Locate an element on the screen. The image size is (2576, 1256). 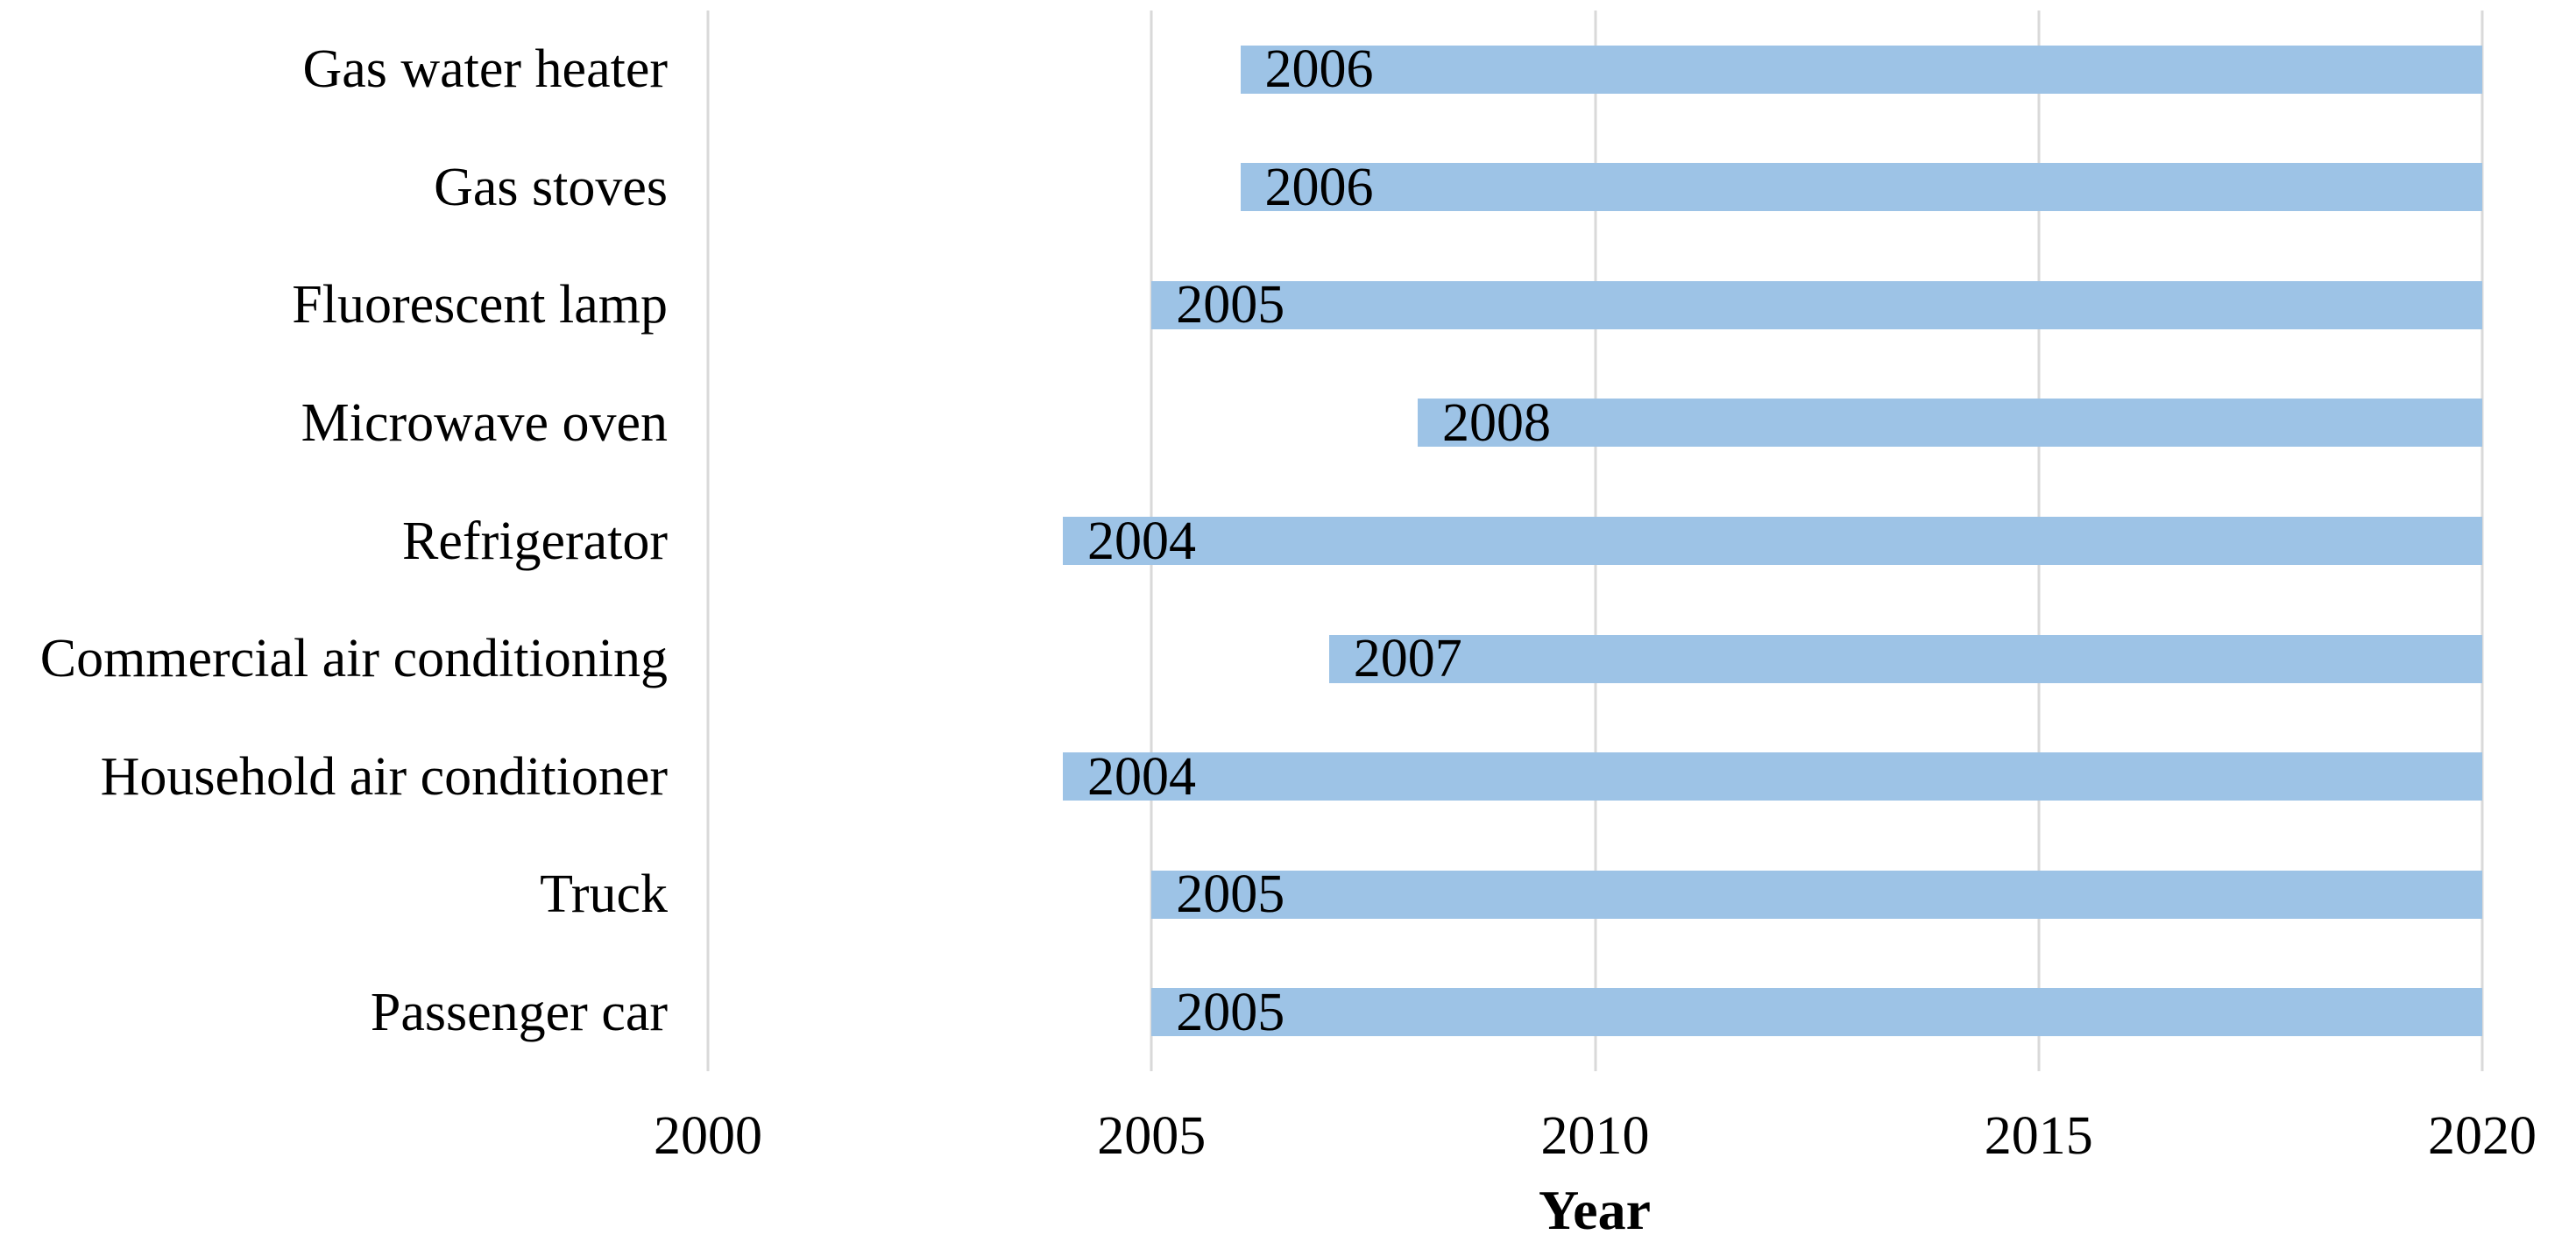
category-label: Fluorescent lamp is located at coordinates (480, 305).